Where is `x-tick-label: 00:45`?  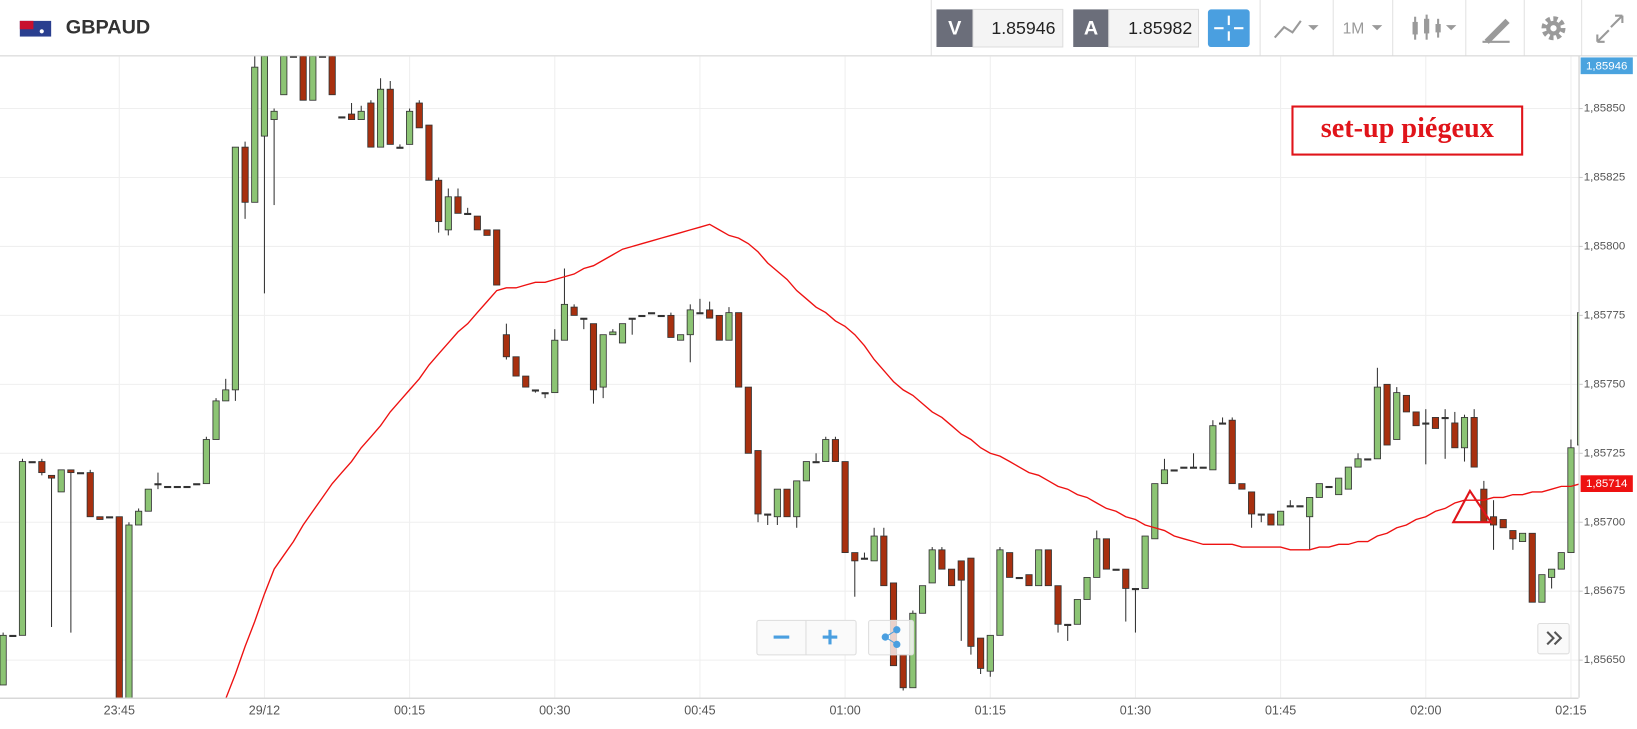 x-tick-label: 00:45 is located at coordinates (699, 711).